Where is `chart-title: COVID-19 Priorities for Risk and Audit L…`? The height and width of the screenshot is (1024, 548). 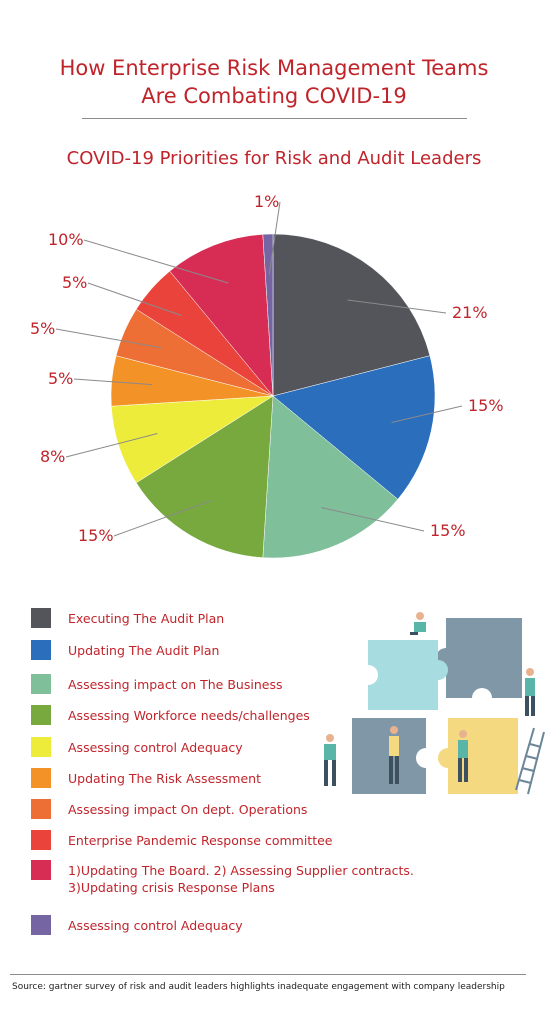 chart-title: COVID-19 Priorities for Risk and Audit L… is located at coordinates (274, 158).